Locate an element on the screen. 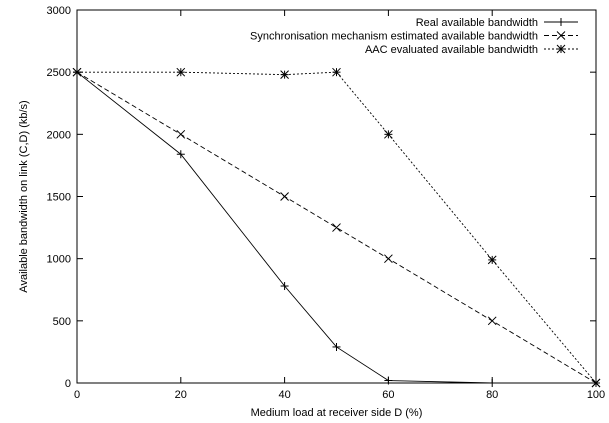 Image resolution: width=609 pixels, height=423 pixels. legend-label: Real available bandwidth is located at coordinates (477, 23).